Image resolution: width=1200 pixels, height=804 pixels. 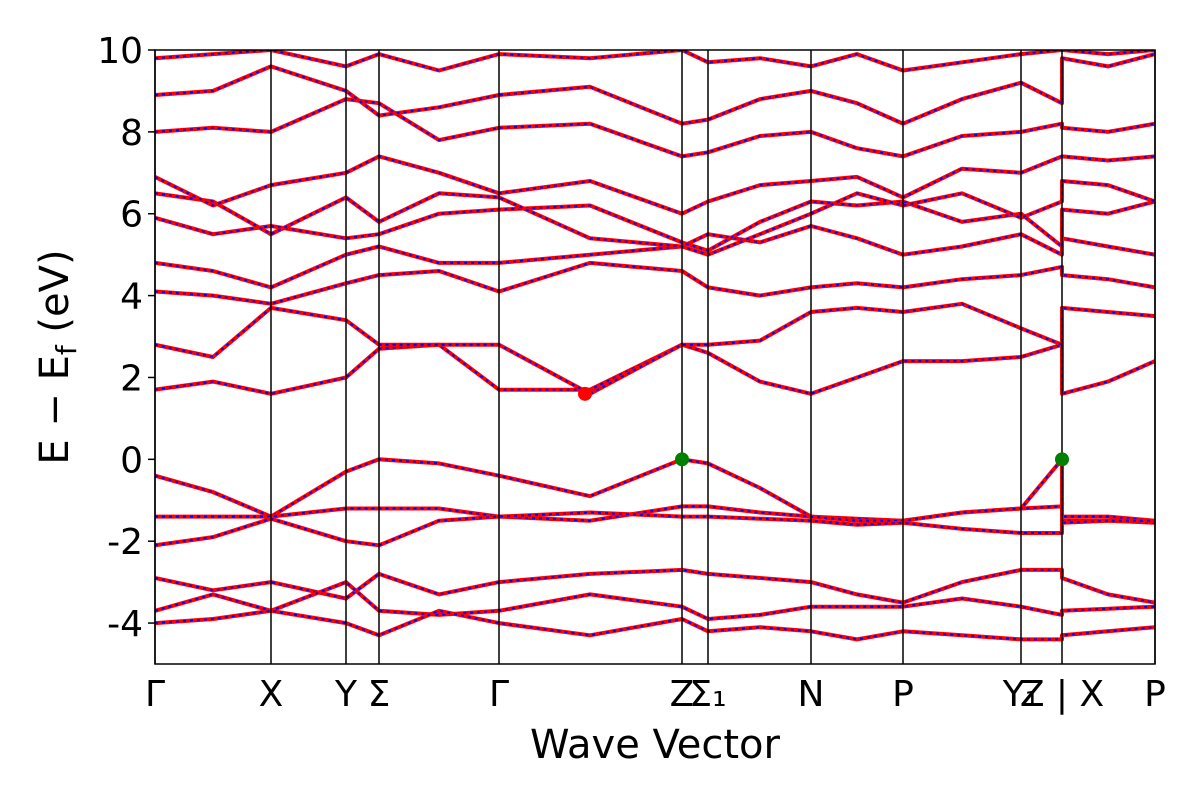 I want to click on x-tick-label: Y, so click(x=346, y=694).